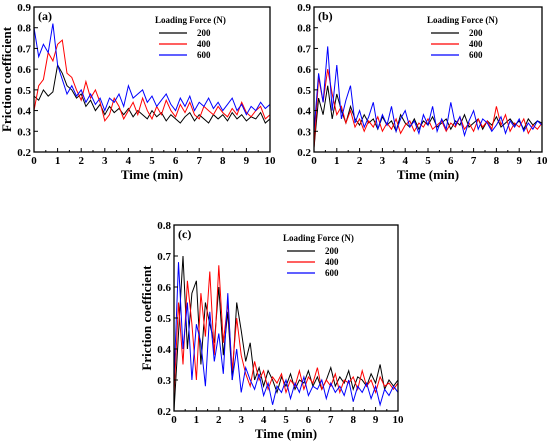 This screenshot has width=550, height=441. What do you see at coordinates (45, 16) in the screenshot?
I see `panel-label: (a)` at bounding box center [45, 16].